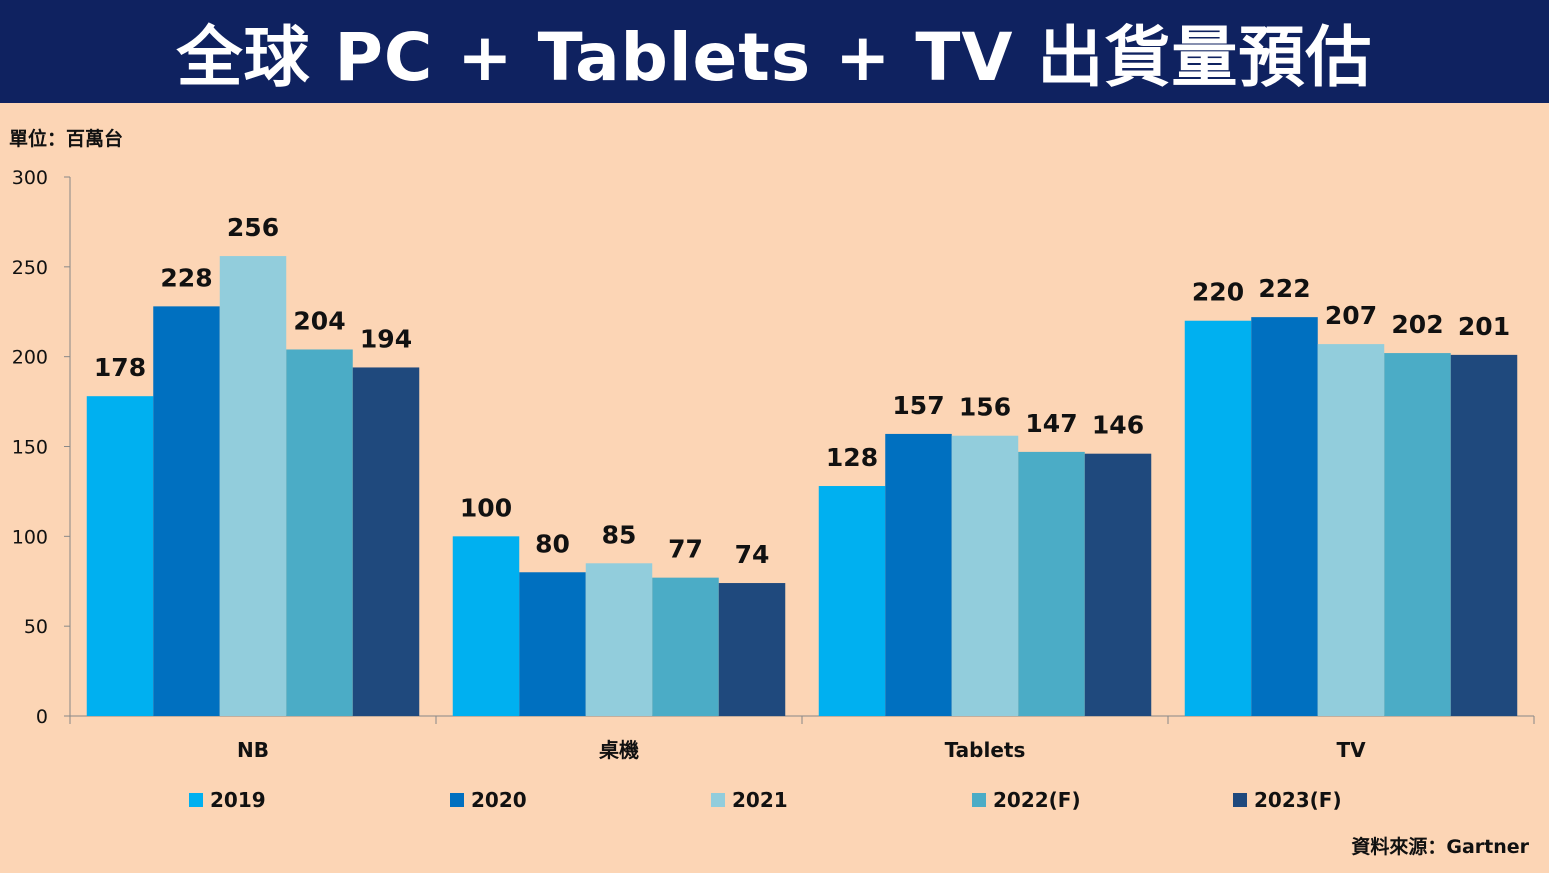 The image size is (1549, 873). I want to click on data-label: 194, so click(386, 338).